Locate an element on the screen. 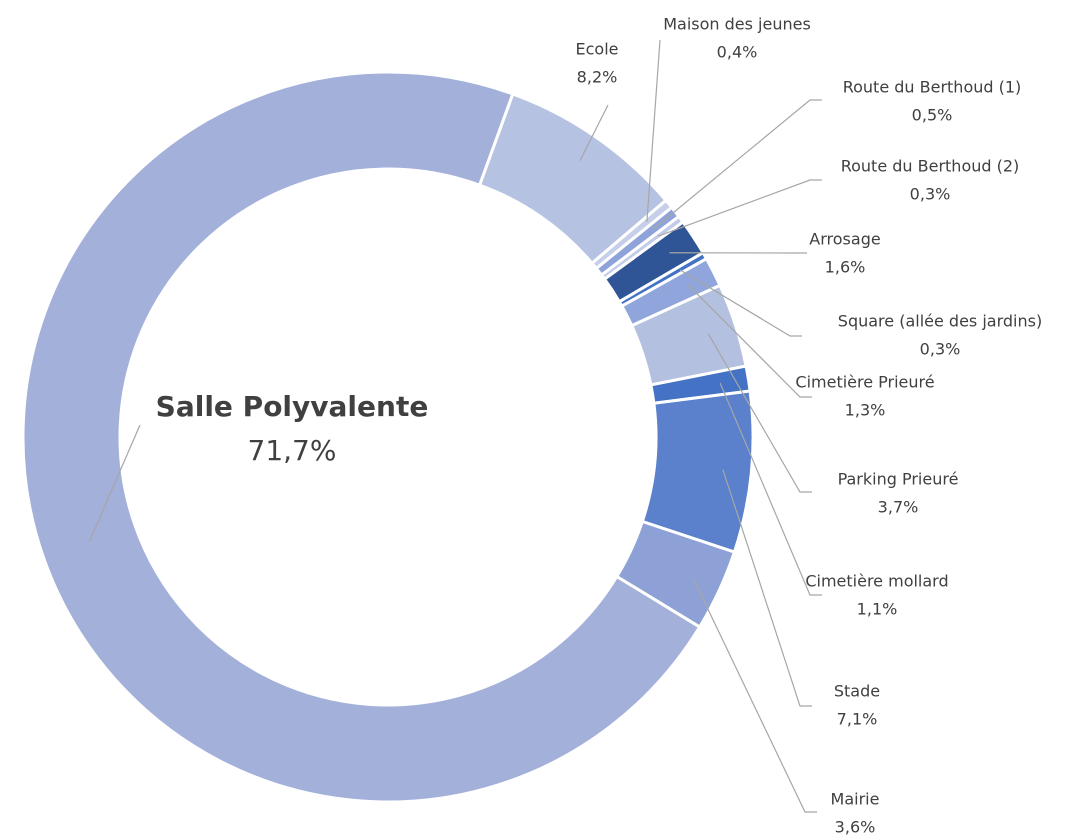  donut-segment is located at coordinates (675, 574).